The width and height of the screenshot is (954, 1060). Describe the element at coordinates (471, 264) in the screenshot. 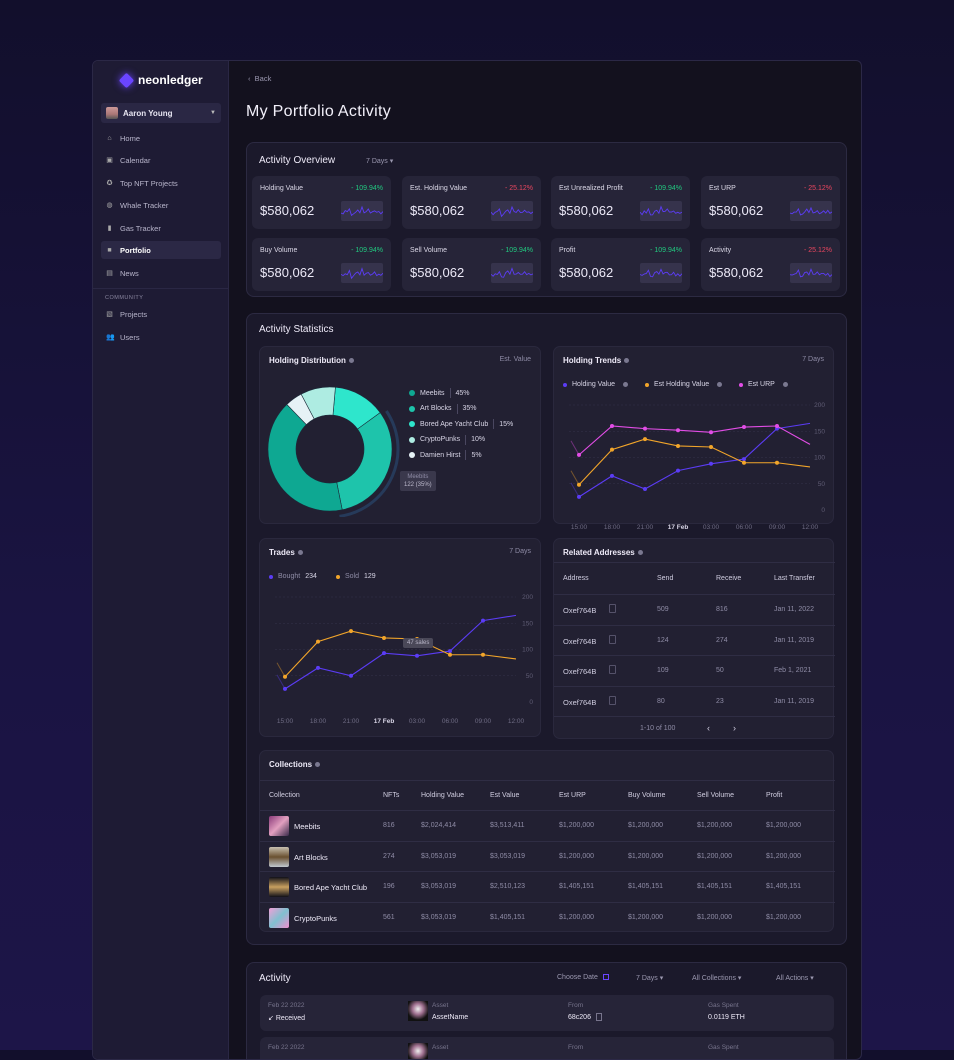

I see `stat-card: Sell Volume - 109.94% $580,062` at that location.